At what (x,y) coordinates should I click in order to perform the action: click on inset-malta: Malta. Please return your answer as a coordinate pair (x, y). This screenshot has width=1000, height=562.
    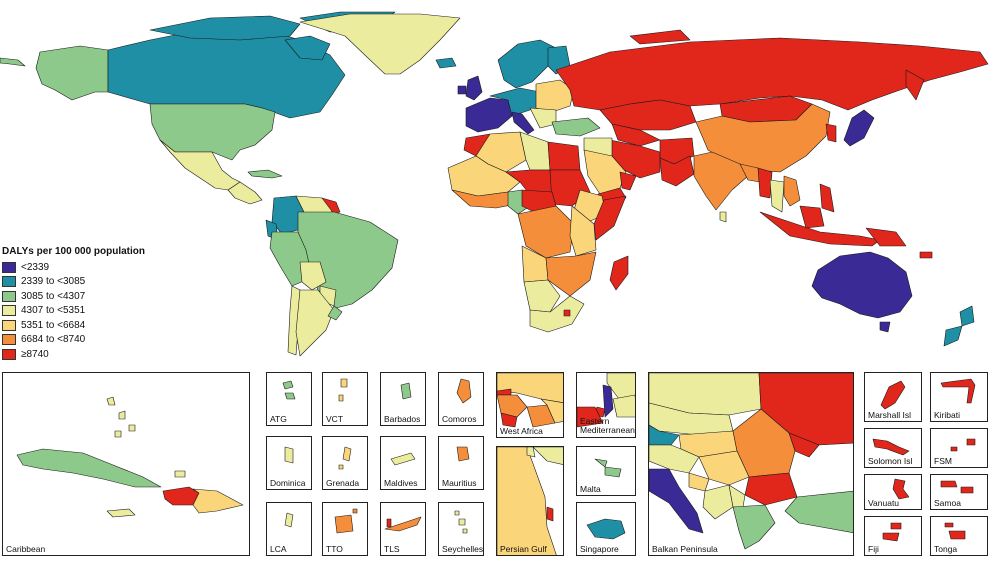
    Looking at the image, I should click on (606, 471).